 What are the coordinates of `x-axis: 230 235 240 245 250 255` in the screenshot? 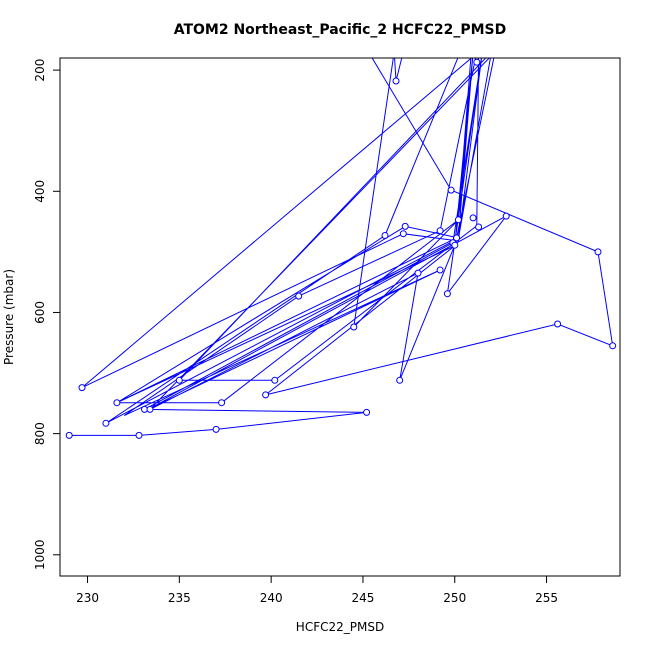 It's located at (317, 590).